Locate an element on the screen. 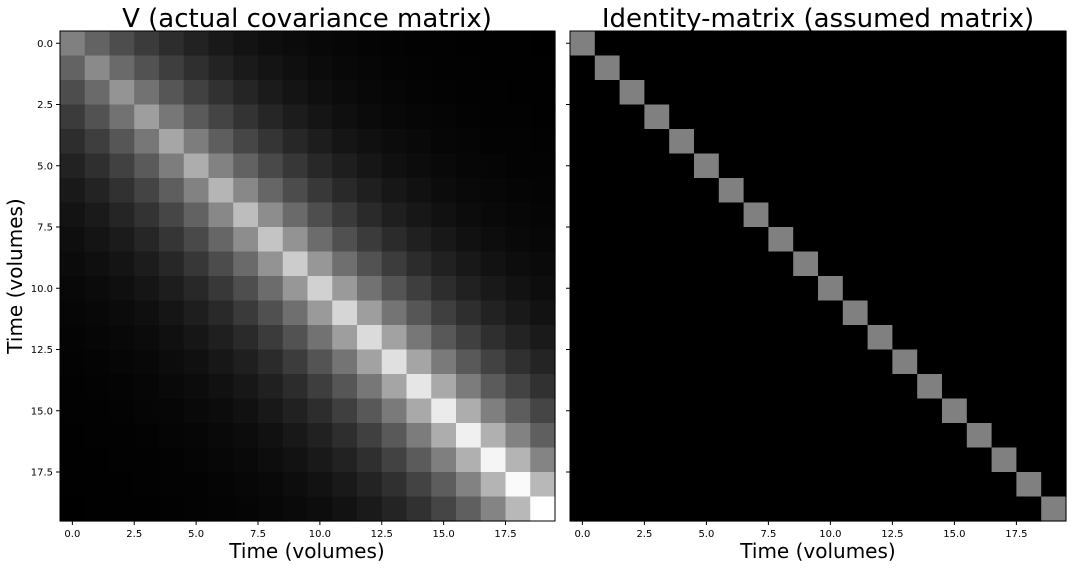 This screenshot has width=1072, height=573. covariance-y-ticks: 0.0 2.5 5.0 7.5 10.0 12.5 15.0 17.5 is located at coordinates (45, 259).